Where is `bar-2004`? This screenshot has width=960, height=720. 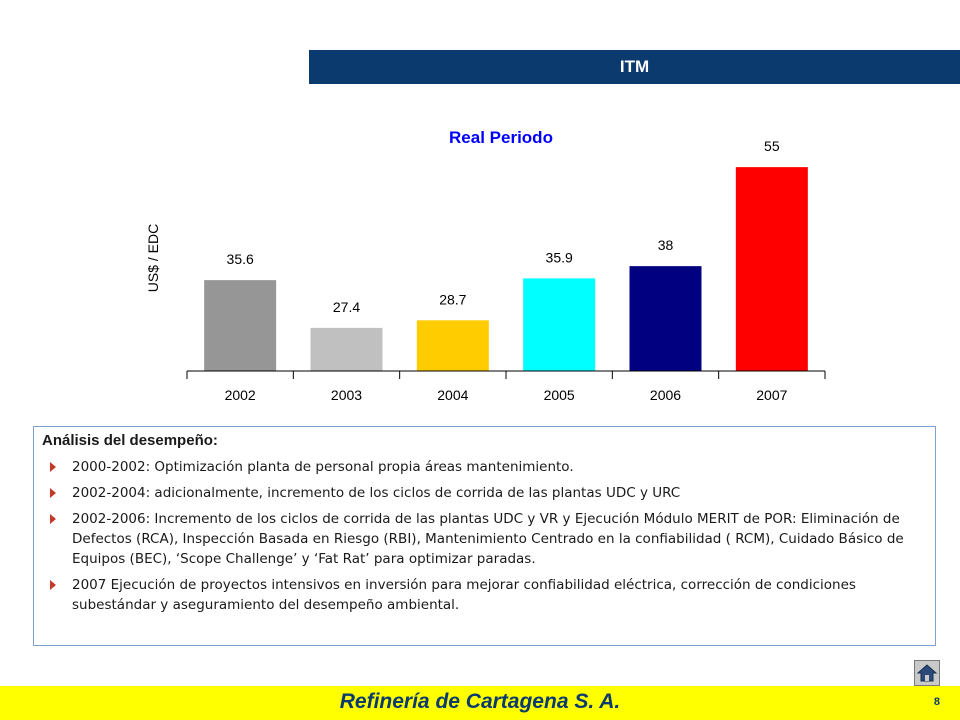 bar-2004 is located at coordinates (452, 345).